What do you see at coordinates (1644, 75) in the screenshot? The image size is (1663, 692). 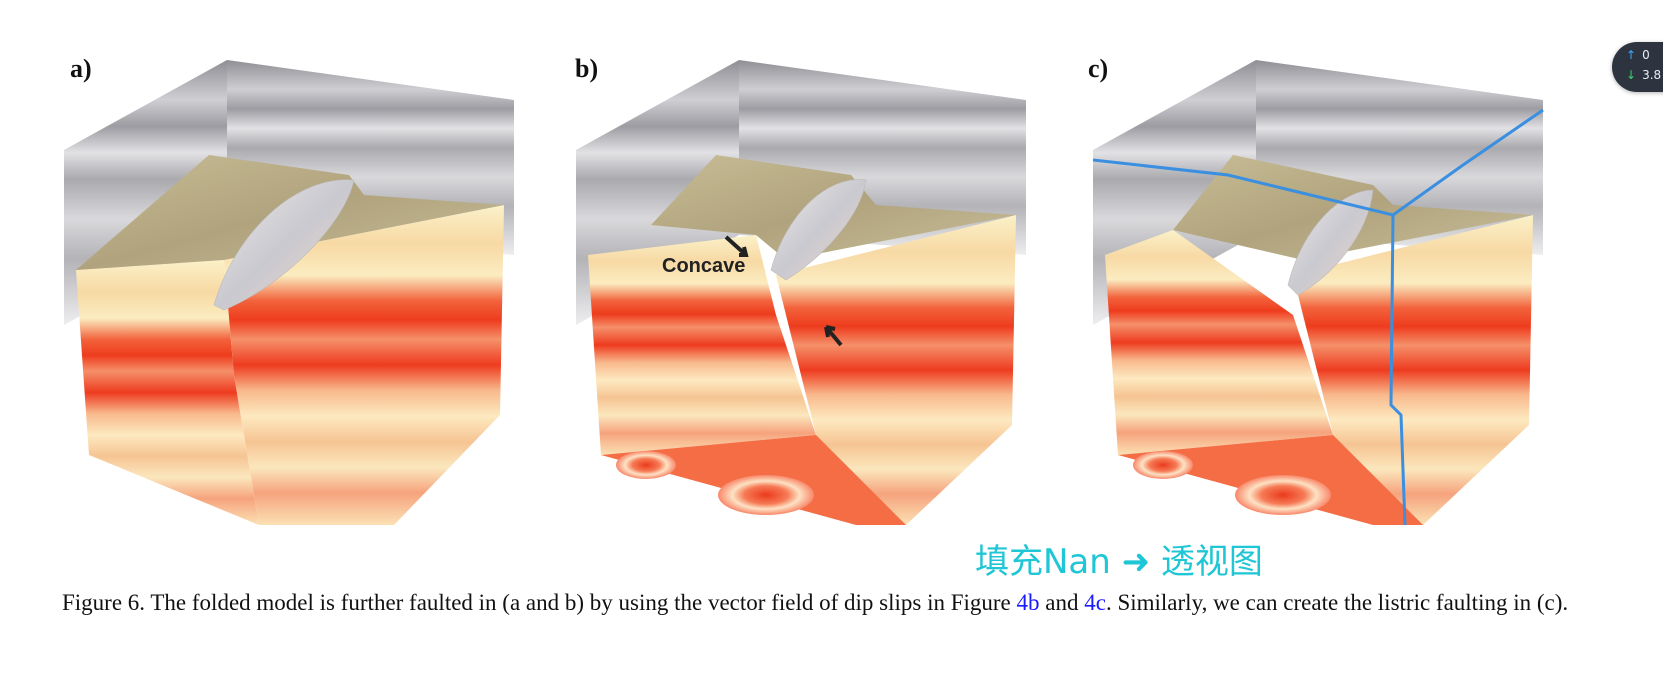 I see `download-speed: ↓ 3.8` at bounding box center [1644, 75].